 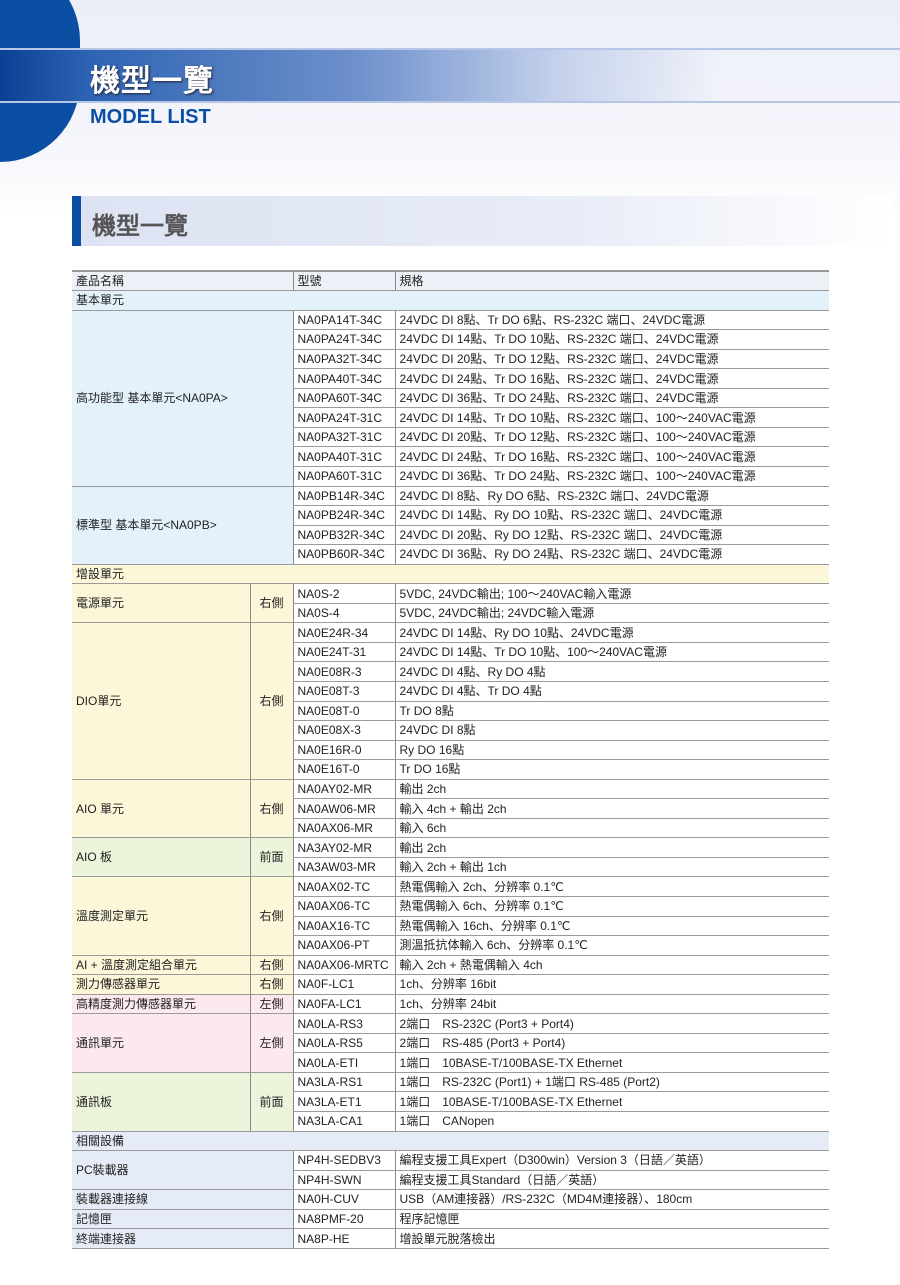 I want to click on spec-cell: 程序記憶匣, so click(x=612, y=1219).